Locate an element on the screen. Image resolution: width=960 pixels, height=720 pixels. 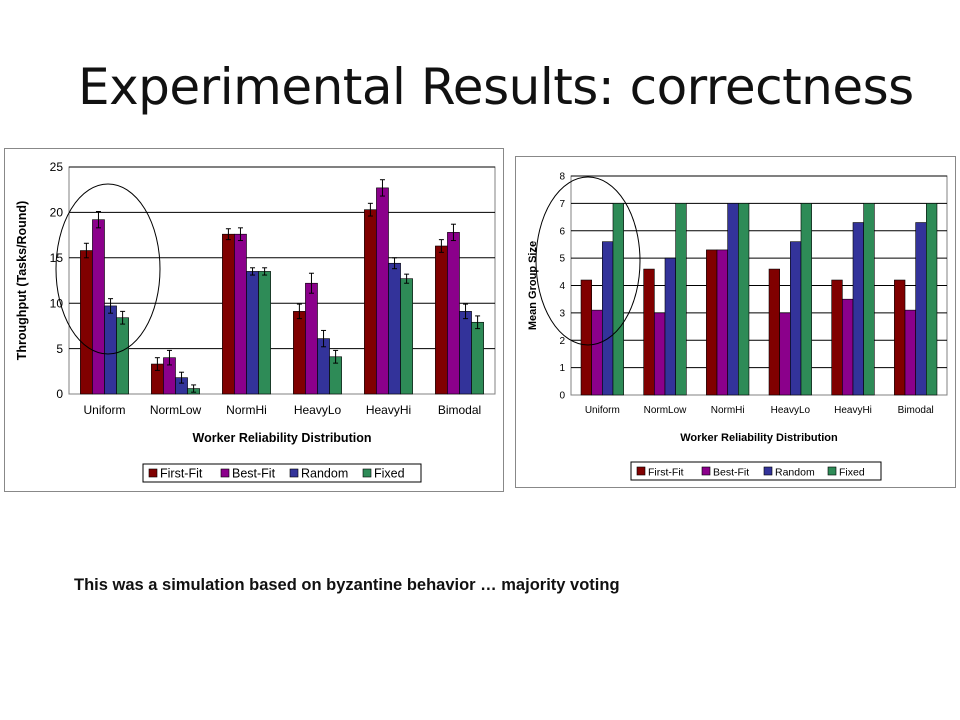
y-tick-label: 8 is located at coordinates (562, 177).